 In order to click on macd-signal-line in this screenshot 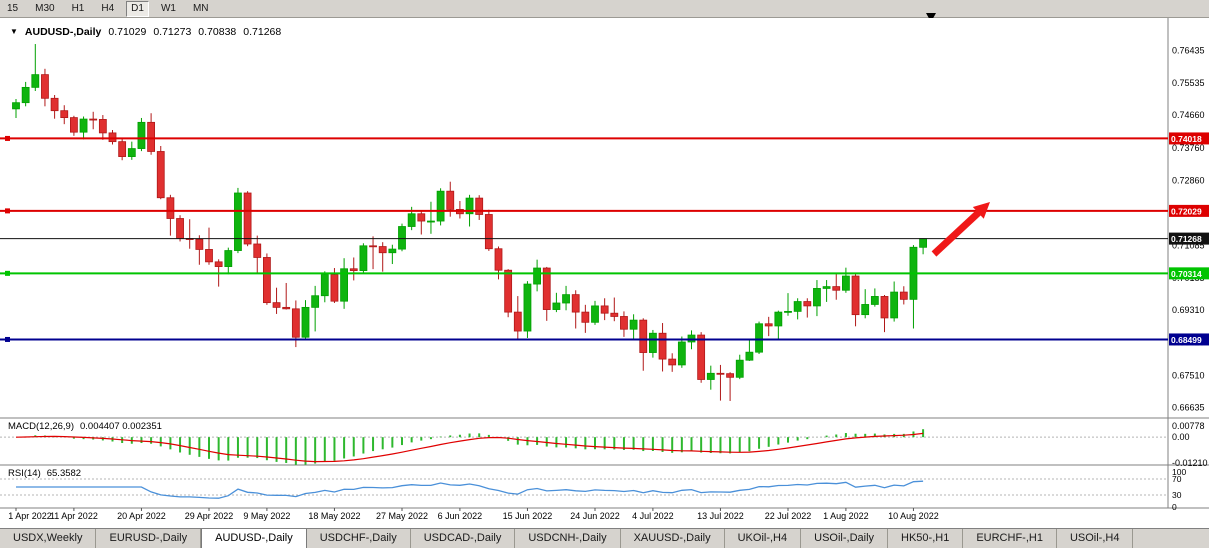, I will do `click(469, 447)`.